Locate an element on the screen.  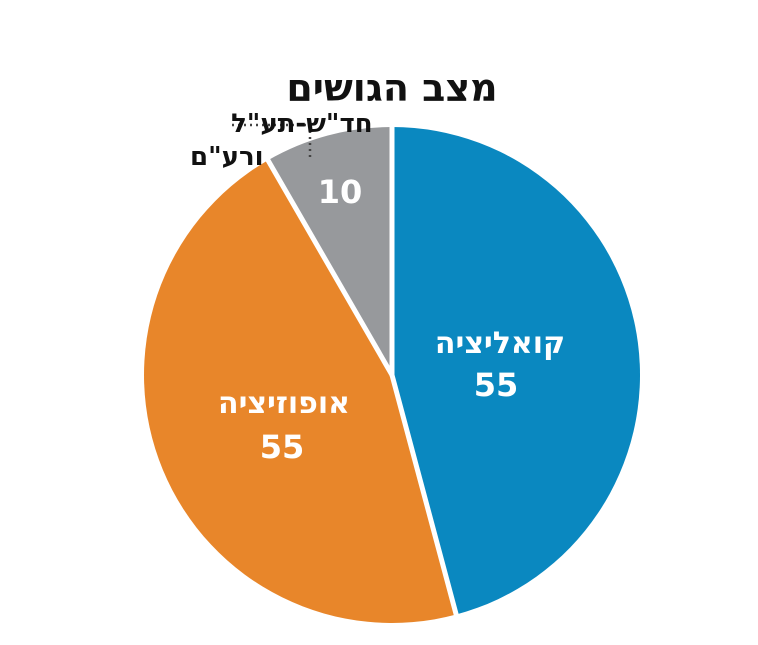
slice-label-opposition: אופוזיציה is located at coordinates (284, 403).